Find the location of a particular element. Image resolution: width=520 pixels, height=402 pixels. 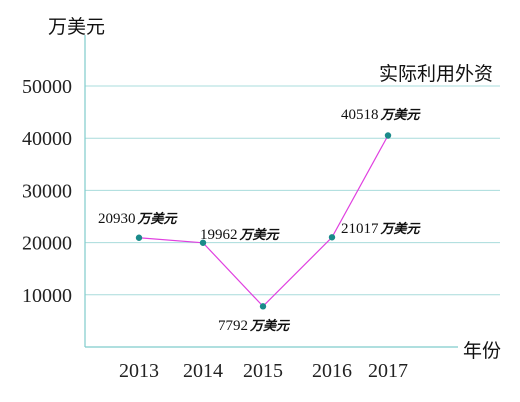

data-label-2014: 19962 万美元 is located at coordinates (240, 235).